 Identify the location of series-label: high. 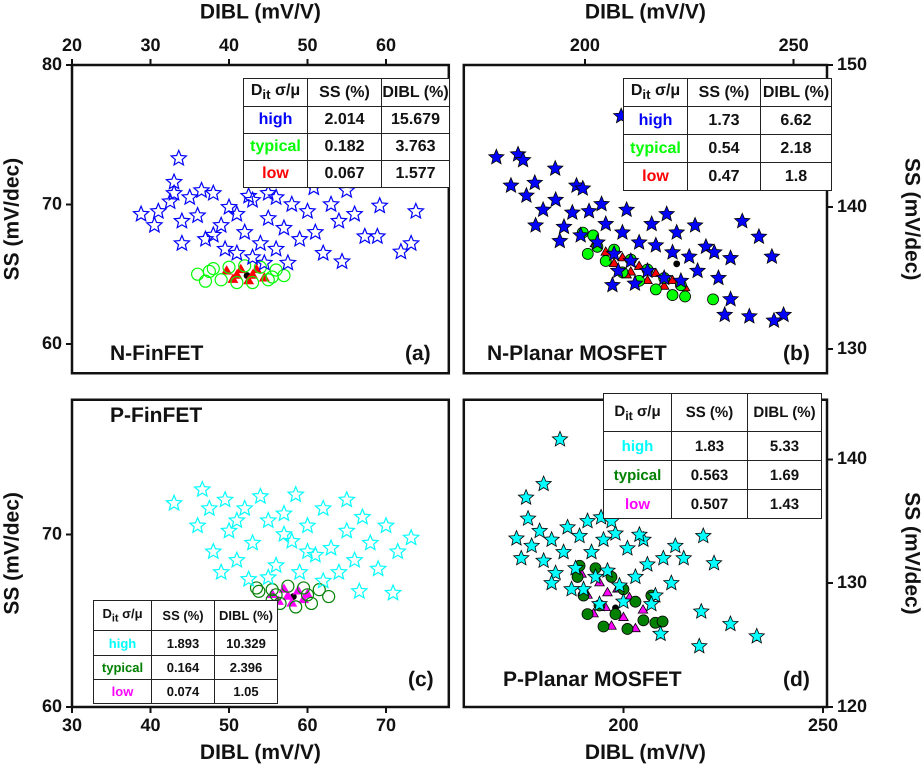
(656, 120).